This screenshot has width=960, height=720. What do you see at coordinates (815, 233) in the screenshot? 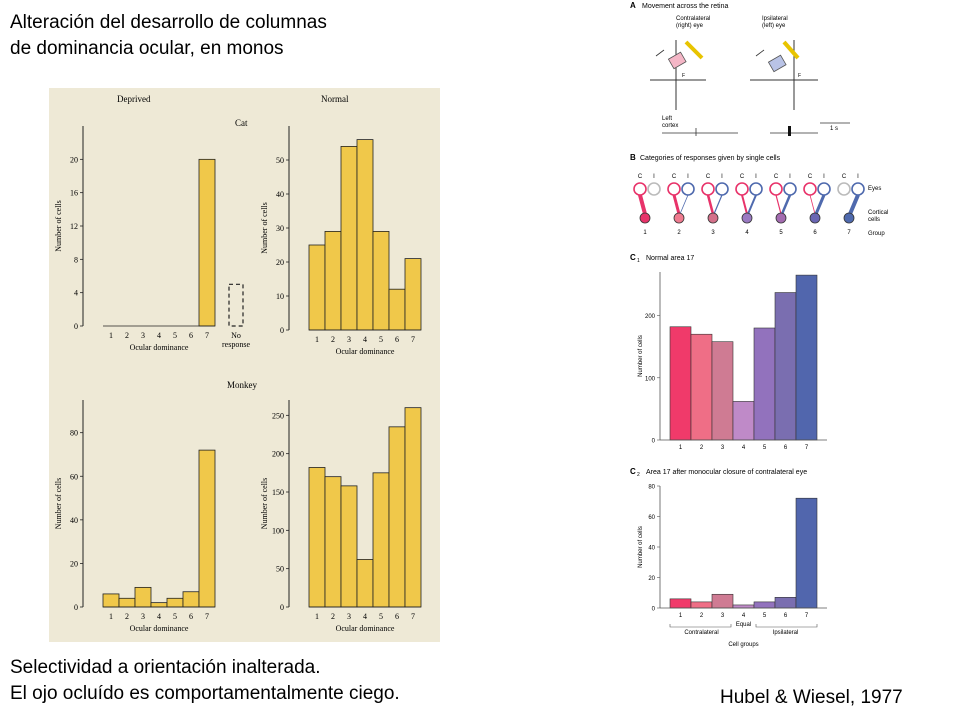
I see `b-group-number: 6` at bounding box center [815, 233].